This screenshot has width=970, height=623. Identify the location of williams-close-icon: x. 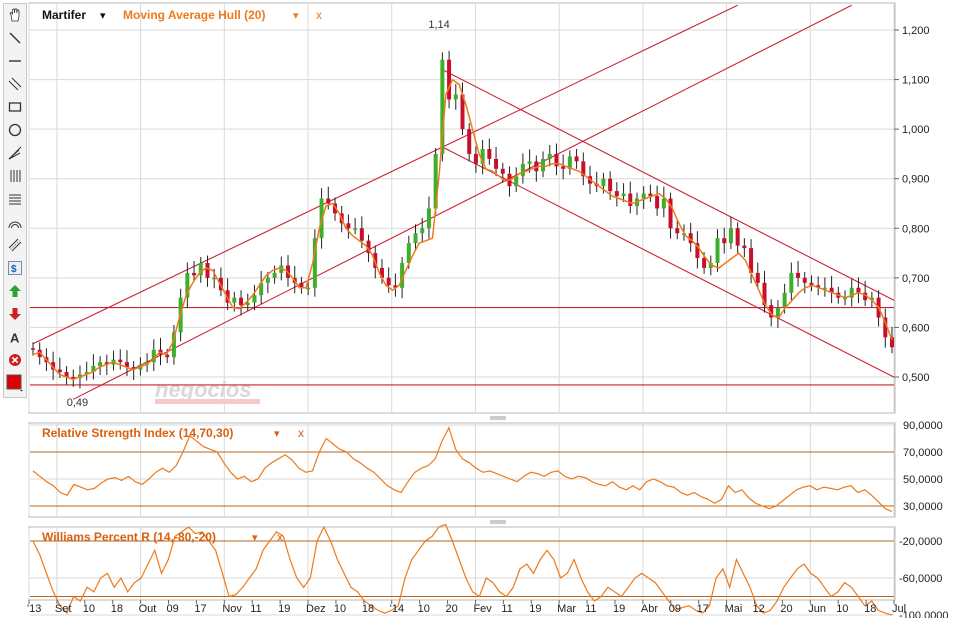
(280, 537).